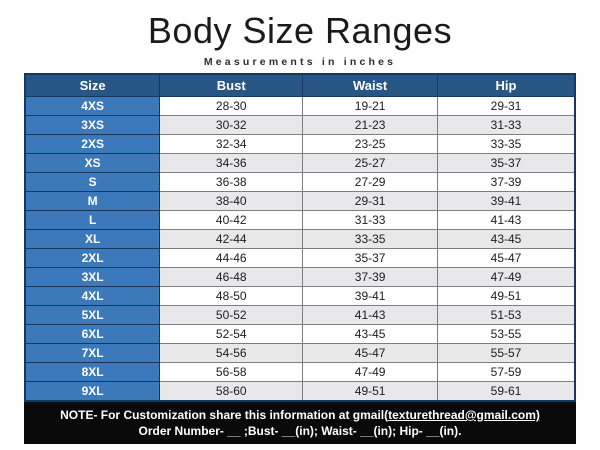 This screenshot has height=450, width=600. I want to click on hip-cell: 57-59, so click(506, 372).